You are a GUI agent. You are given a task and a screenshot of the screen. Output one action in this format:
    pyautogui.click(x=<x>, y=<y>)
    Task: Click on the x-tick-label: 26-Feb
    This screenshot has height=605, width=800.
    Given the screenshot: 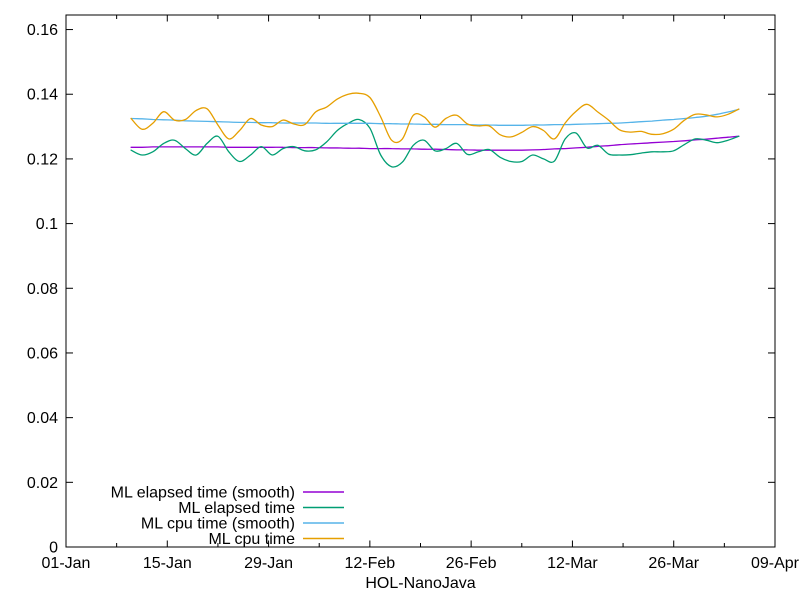 What is the action you would take?
    pyautogui.click(x=471, y=563)
    